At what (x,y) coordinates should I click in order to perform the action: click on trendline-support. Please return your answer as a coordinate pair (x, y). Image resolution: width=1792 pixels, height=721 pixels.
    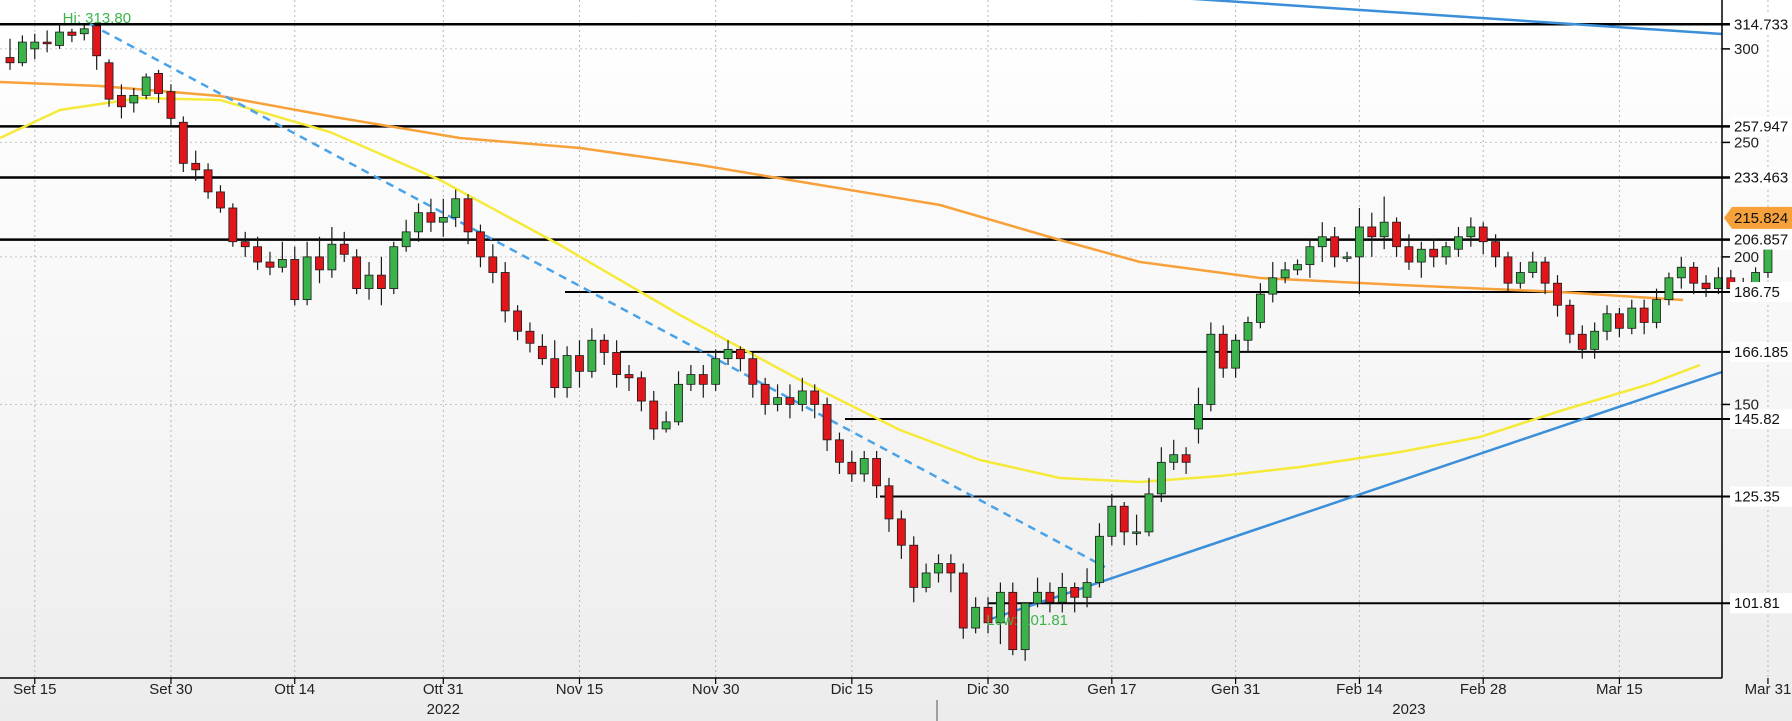
    Looking at the image, I should click on (1355, 496).